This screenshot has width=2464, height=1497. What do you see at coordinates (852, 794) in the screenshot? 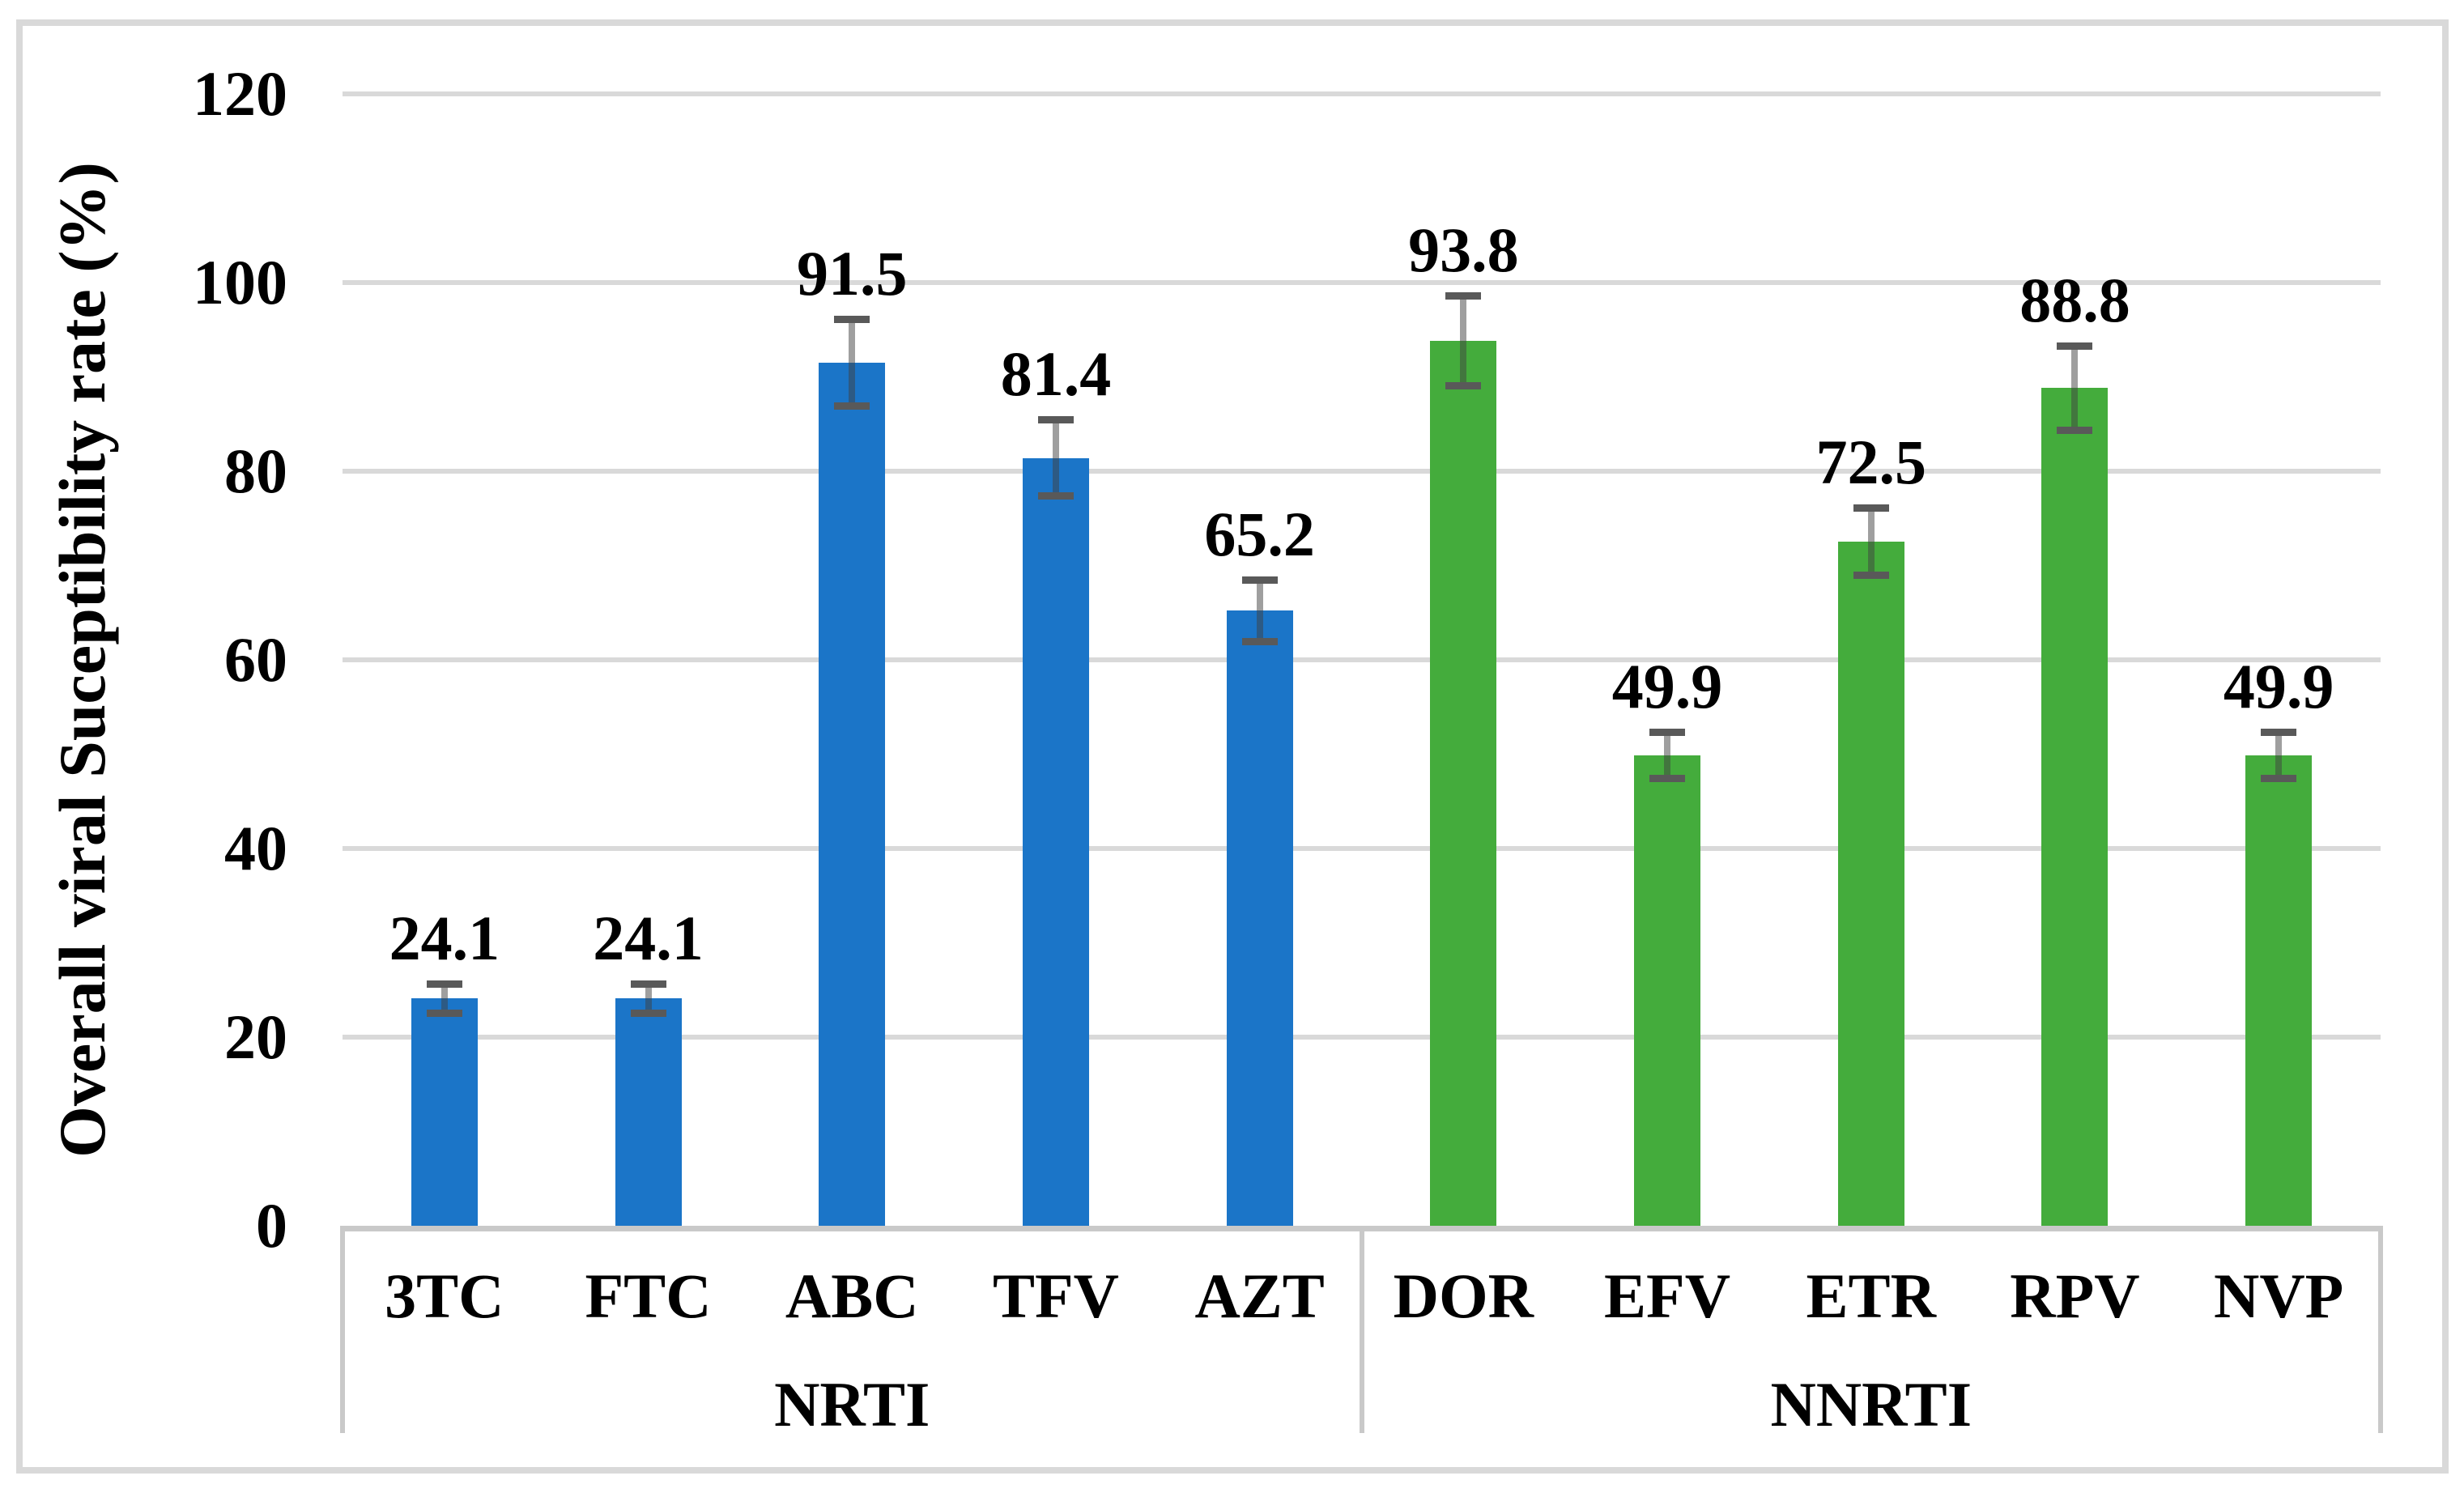
I see `bar-ABC` at bounding box center [852, 794].